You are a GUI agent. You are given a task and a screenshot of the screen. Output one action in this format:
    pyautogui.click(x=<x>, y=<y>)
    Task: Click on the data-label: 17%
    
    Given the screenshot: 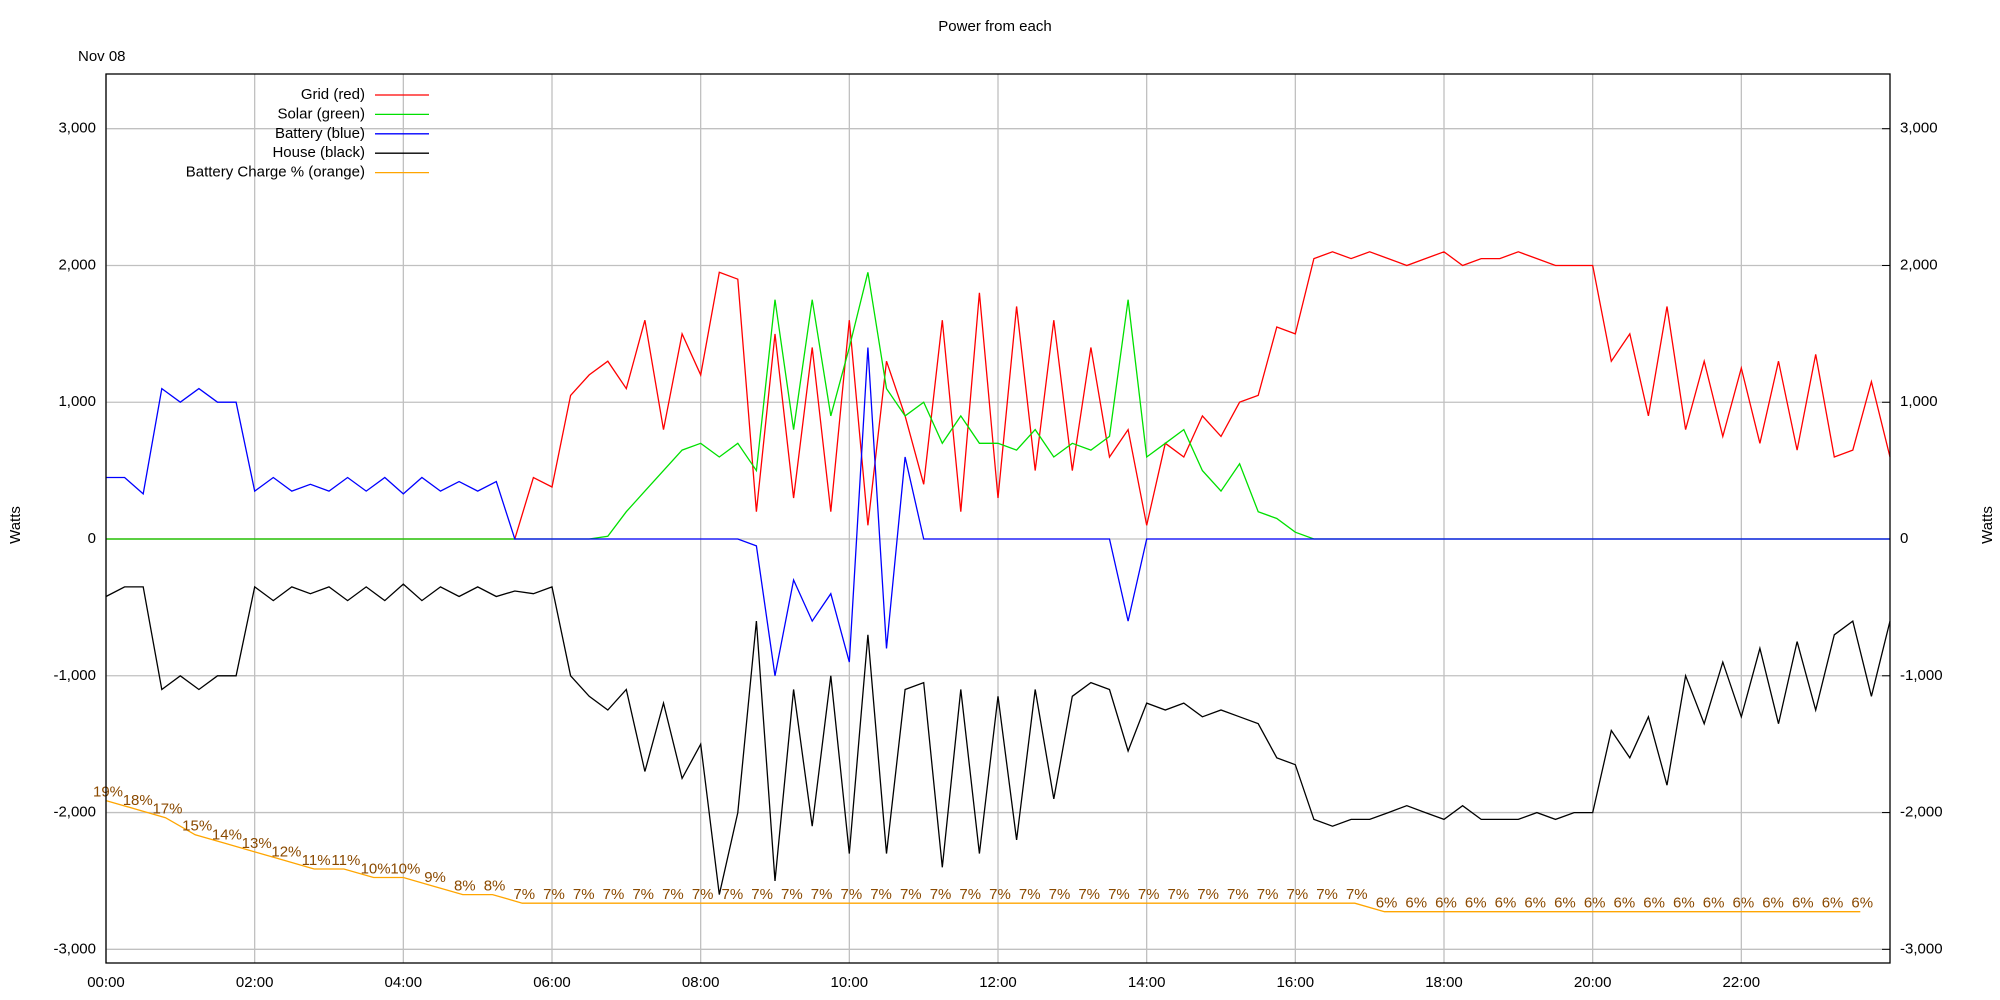 What is the action you would take?
    pyautogui.click(x=167, y=809)
    